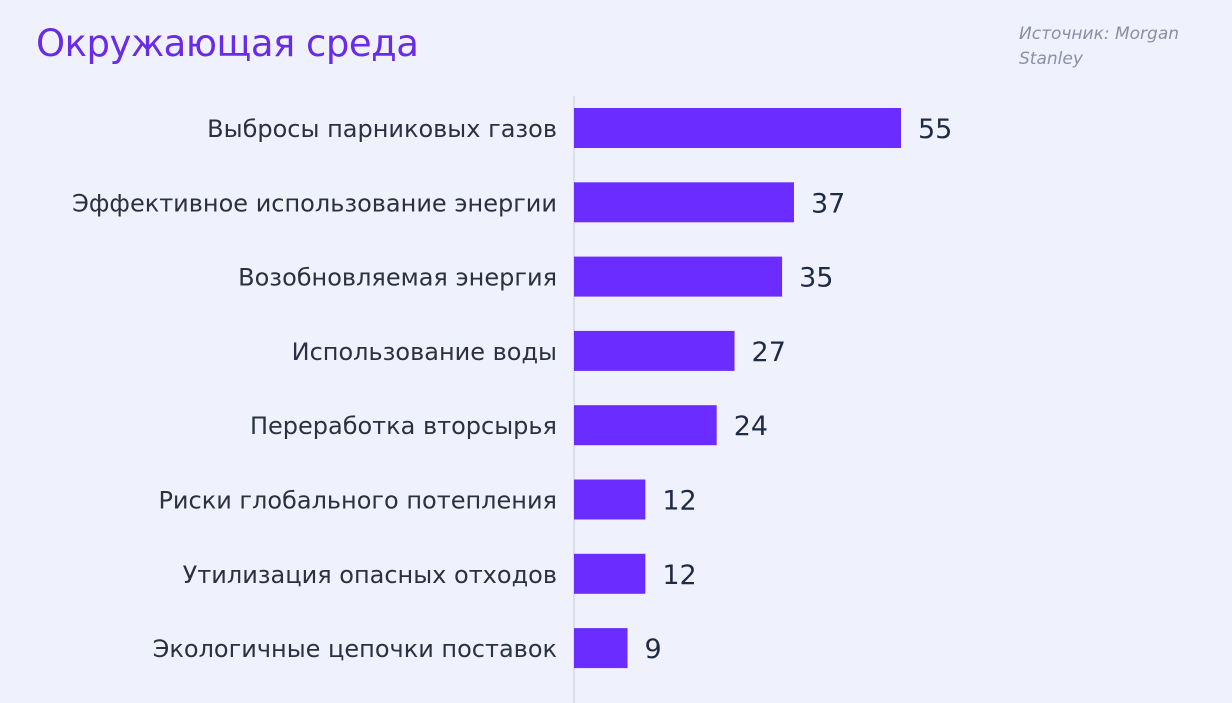  I want to click on category-label: Риски глобального потепления, so click(357, 501).